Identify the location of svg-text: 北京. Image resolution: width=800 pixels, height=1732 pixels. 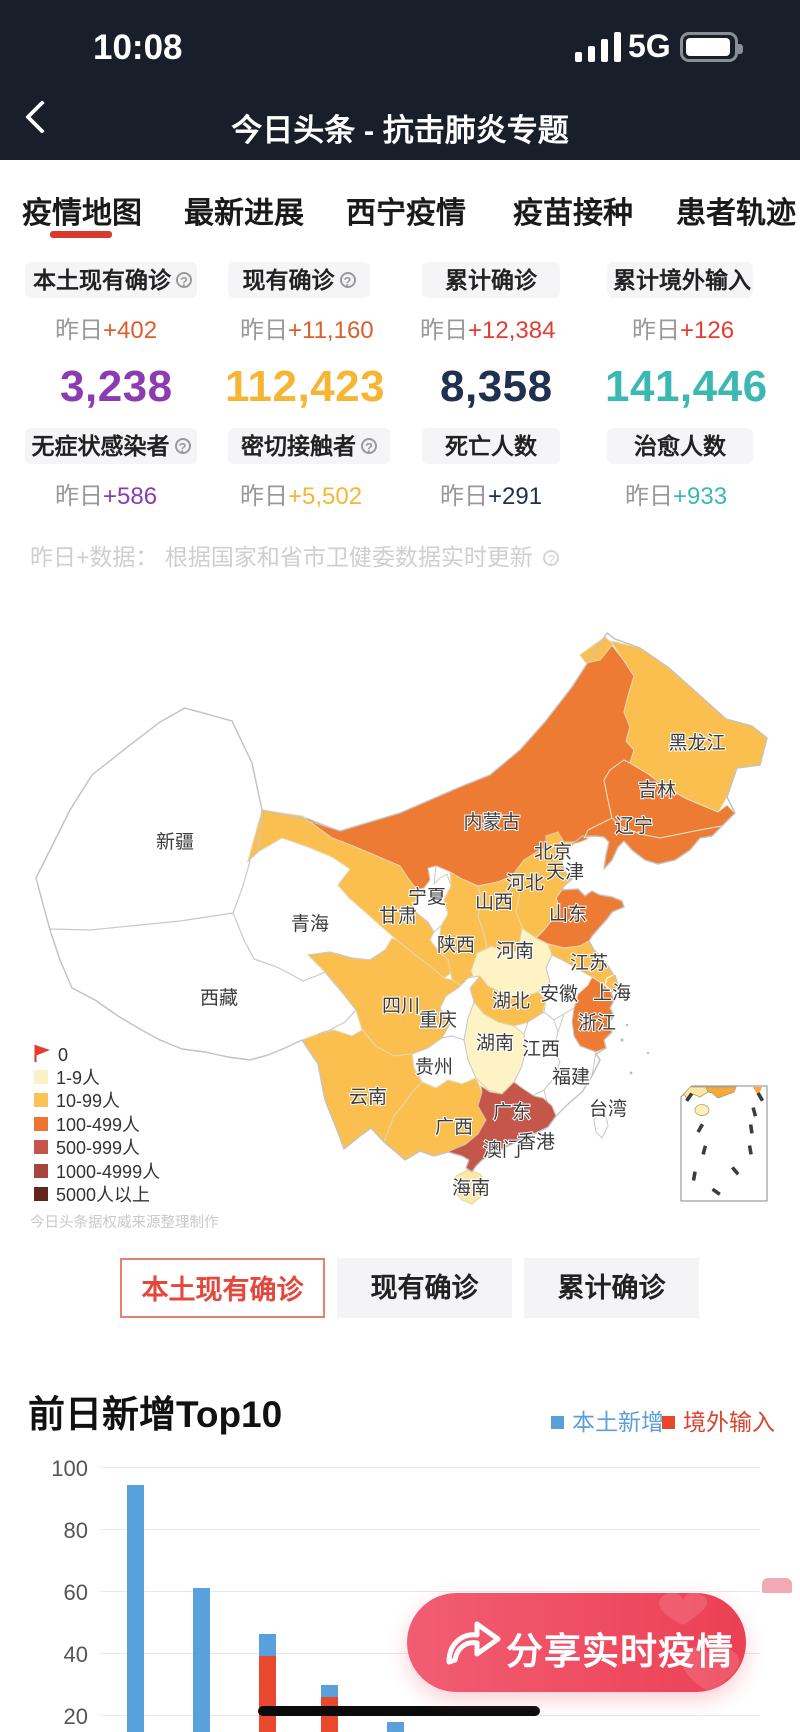
(553, 852).